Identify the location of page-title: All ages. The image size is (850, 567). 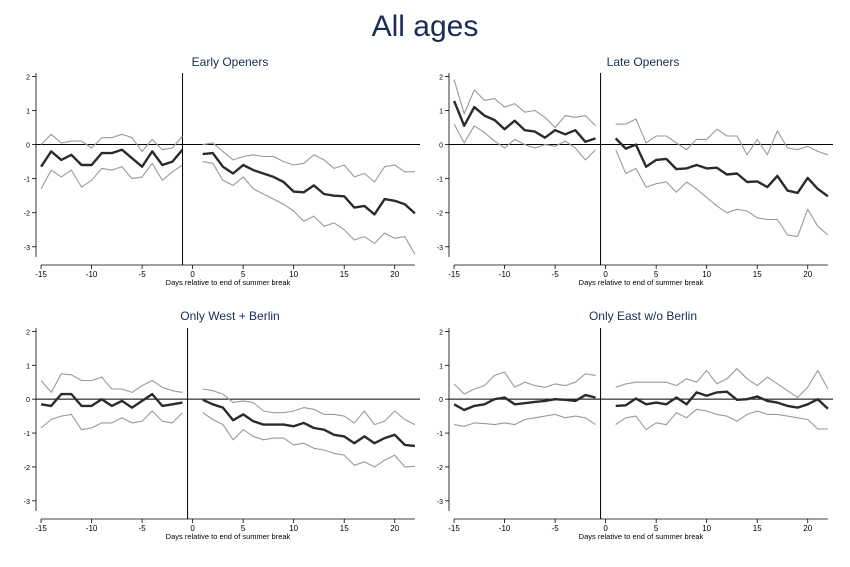
(425, 26).